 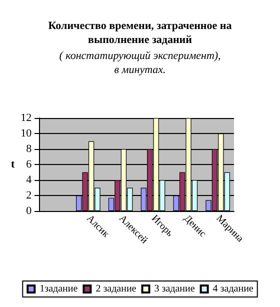 What do you see at coordinates (116, 289) in the screenshot?
I see `legend-label: 2 задание` at bounding box center [116, 289].